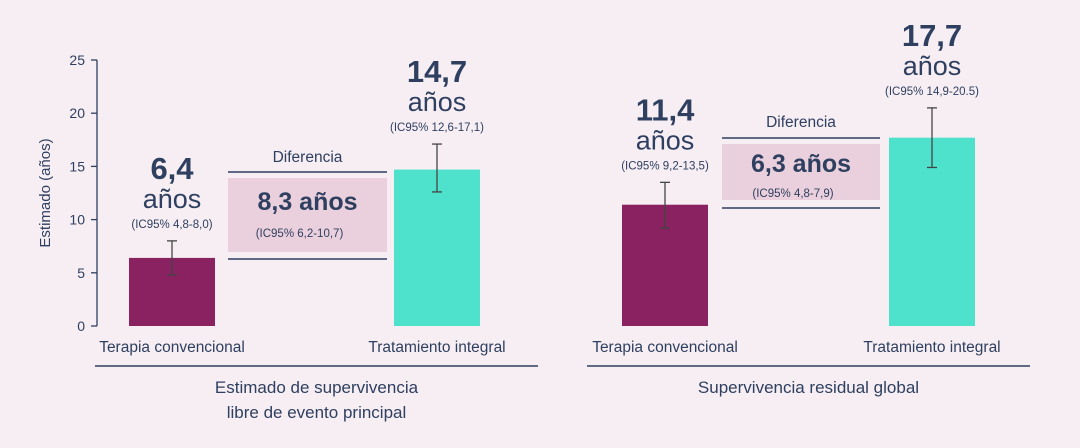  I want to click on y-tick-label: 0, so click(81, 326).